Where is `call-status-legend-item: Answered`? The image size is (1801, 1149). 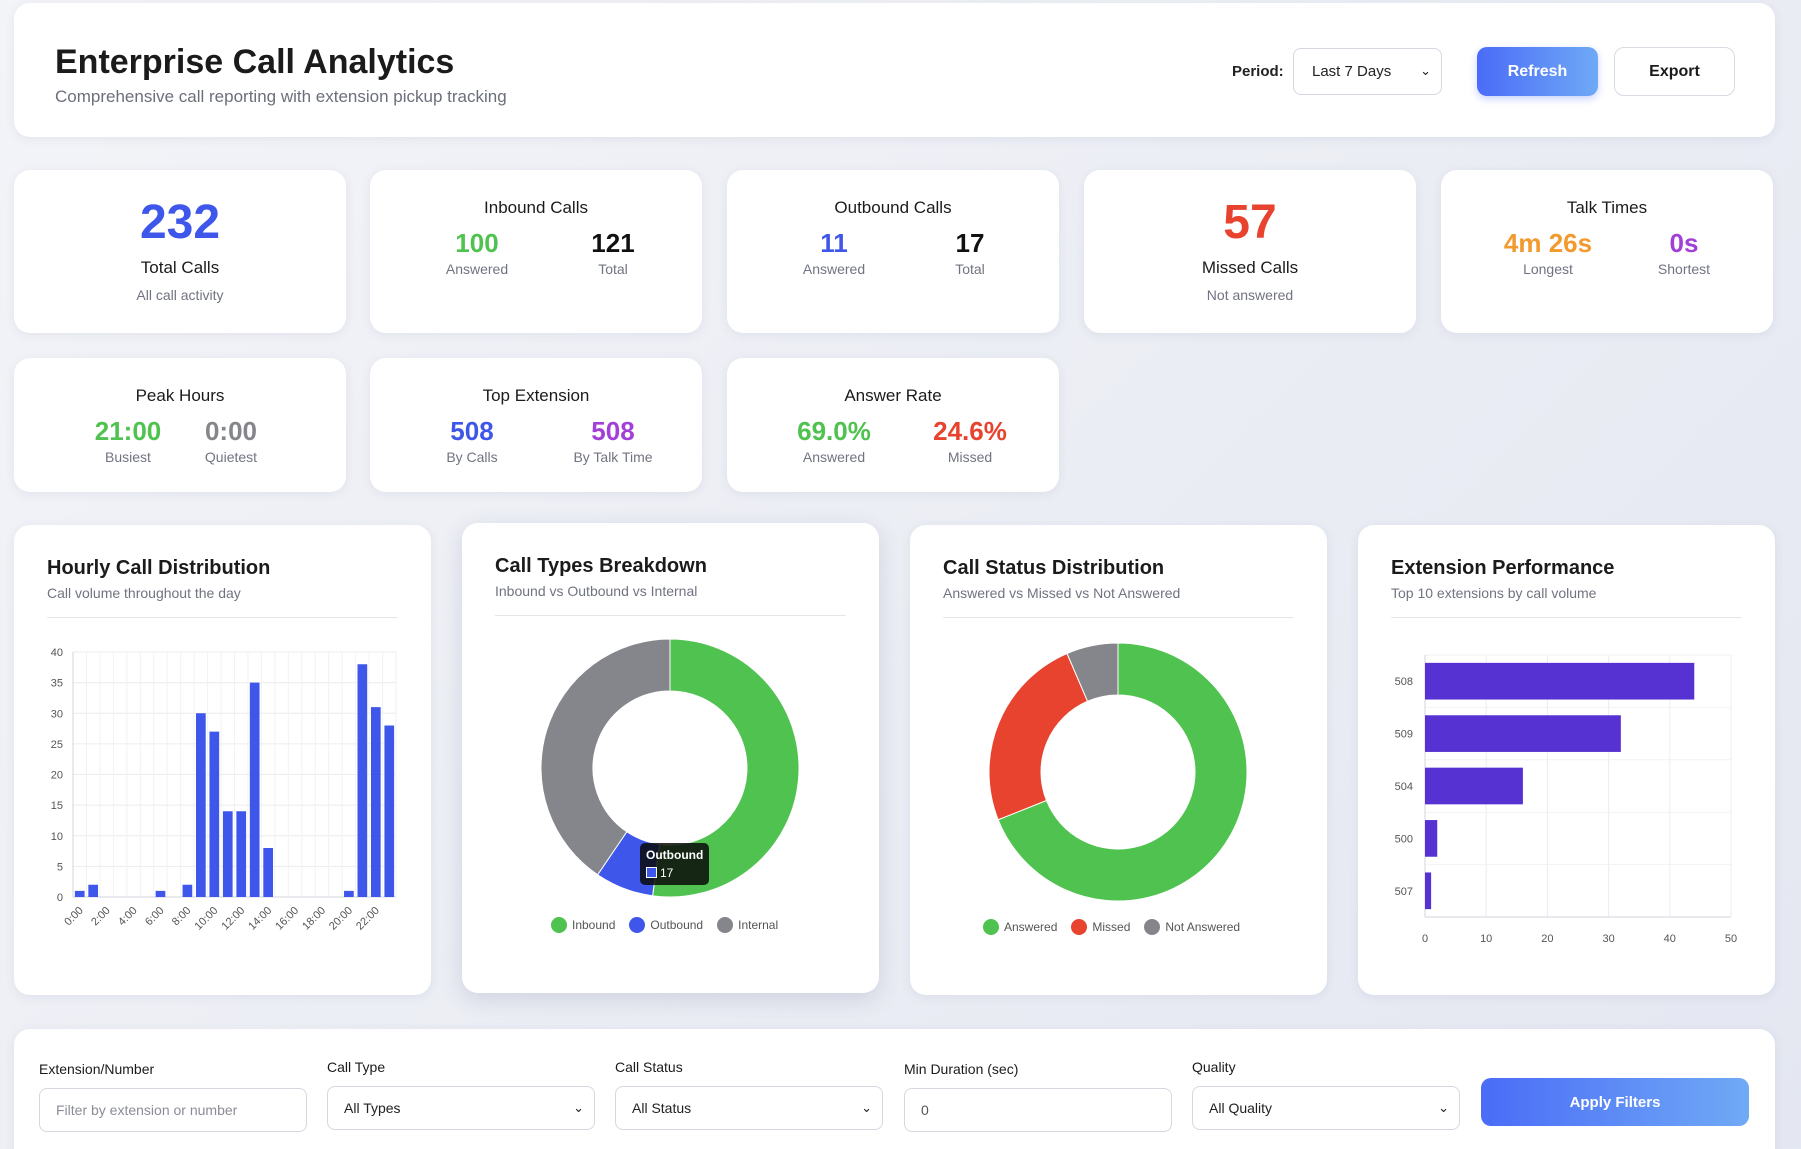 call-status-legend-item: Answered is located at coordinates (1020, 927).